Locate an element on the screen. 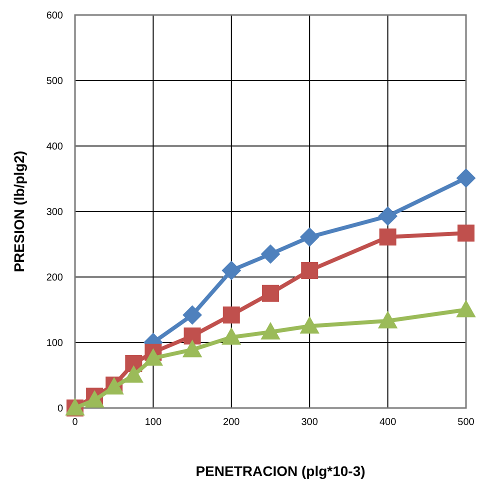 The image size is (482, 490). y-tick-label: 100 is located at coordinates (55, 343).